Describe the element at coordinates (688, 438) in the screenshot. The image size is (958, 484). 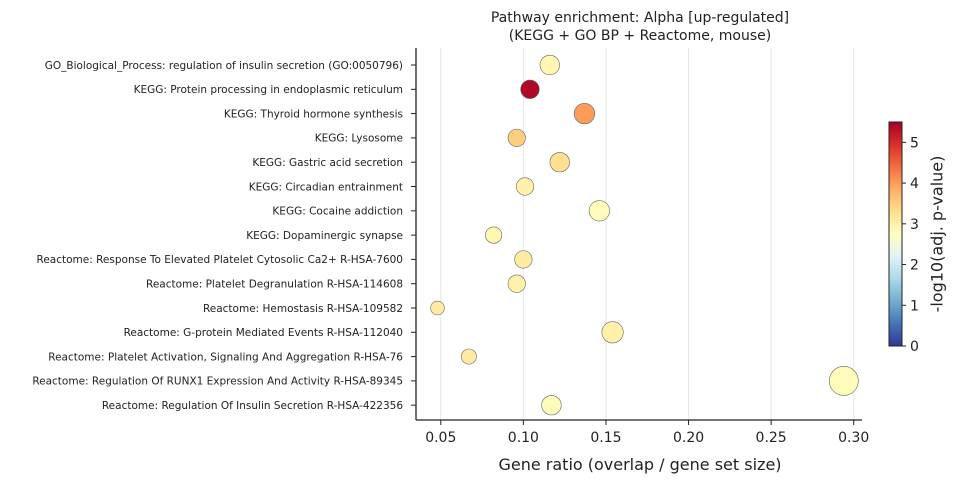
I see `x-tick-label: 0.20` at that location.